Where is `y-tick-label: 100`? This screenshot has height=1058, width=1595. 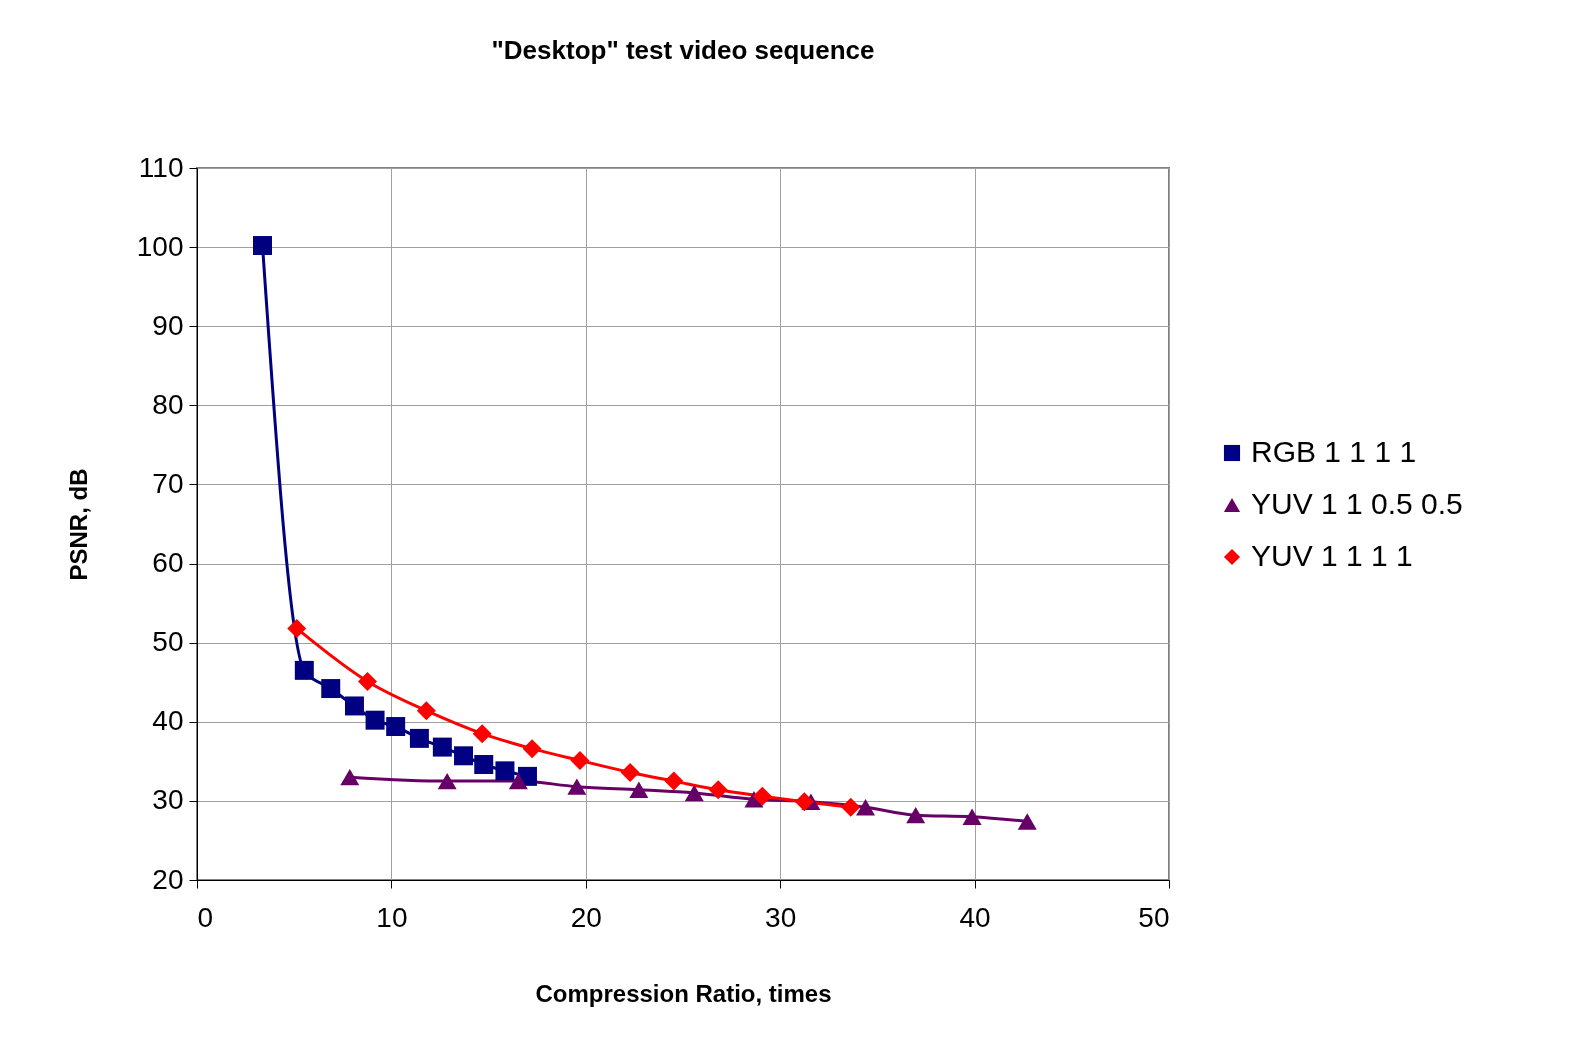 y-tick-label: 100 is located at coordinates (160, 246).